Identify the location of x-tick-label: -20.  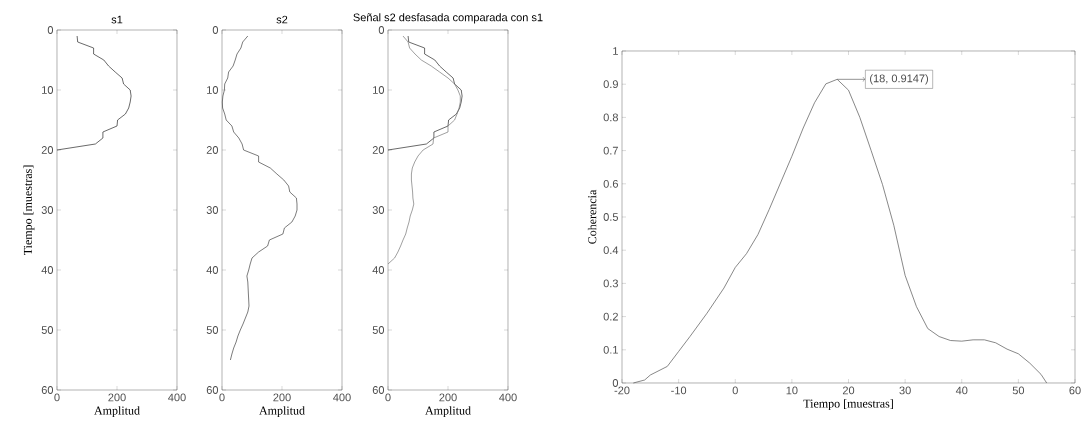
(622, 390).